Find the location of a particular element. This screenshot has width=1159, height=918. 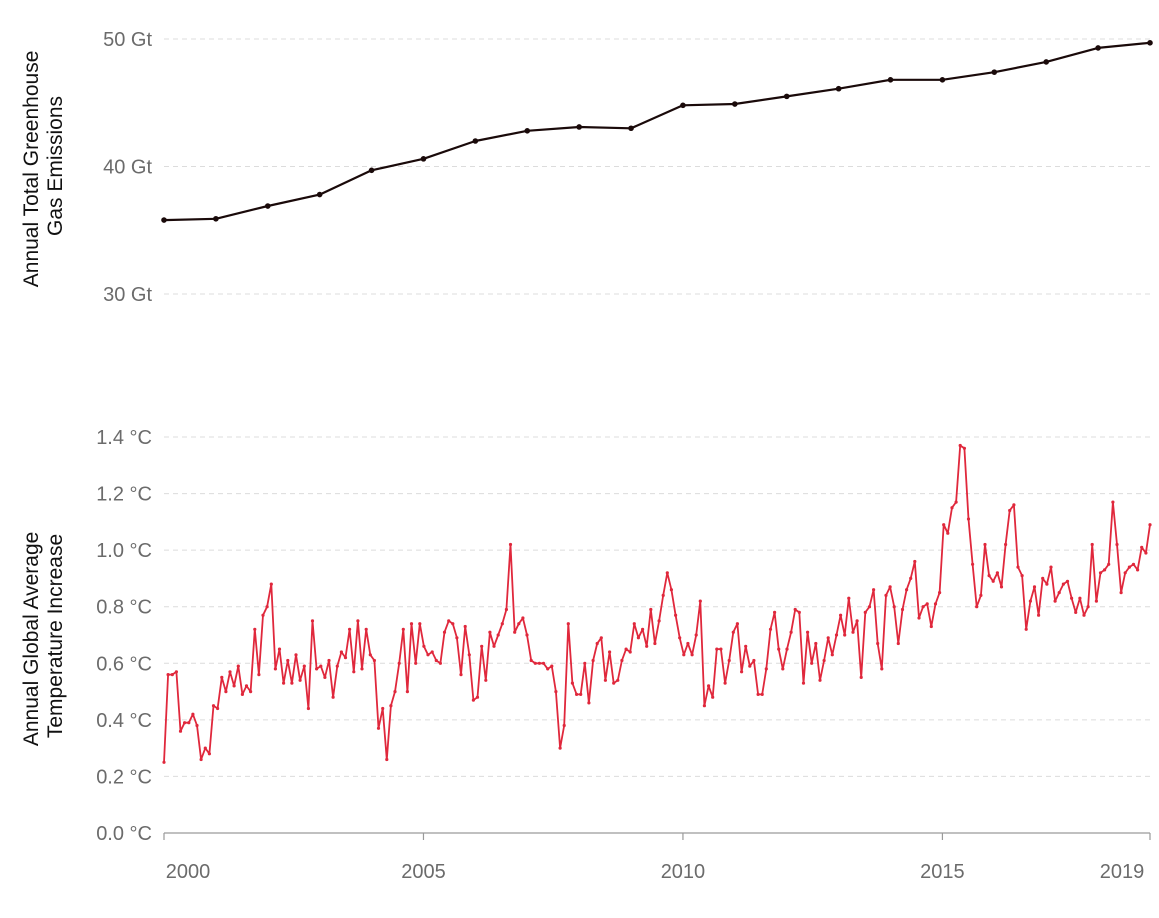

emissions-y-tick-label: 30 Gt is located at coordinates (127, 295).